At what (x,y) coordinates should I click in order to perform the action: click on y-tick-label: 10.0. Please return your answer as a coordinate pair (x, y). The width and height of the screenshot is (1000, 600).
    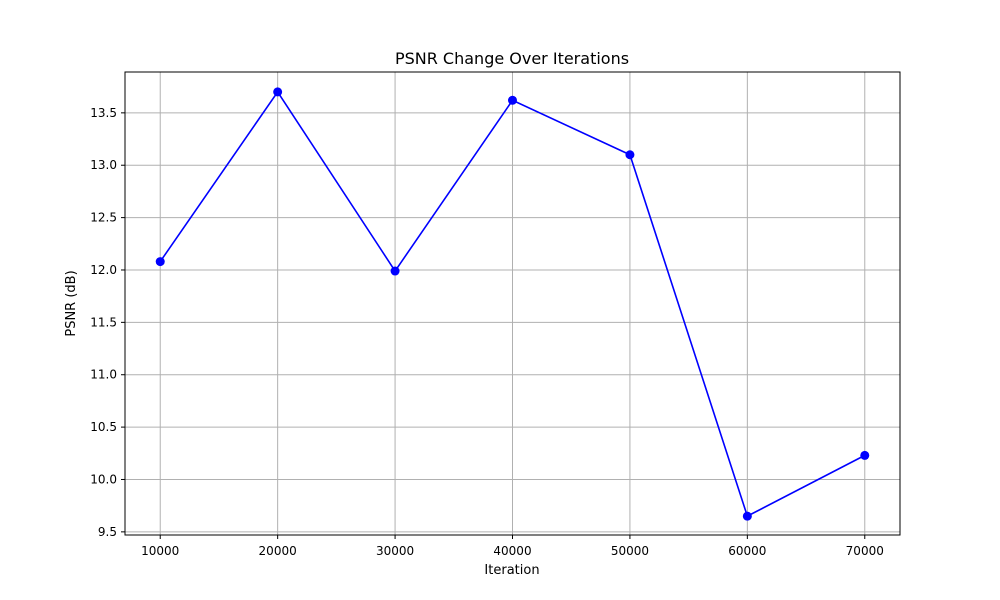
    Looking at the image, I should click on (103, 479).